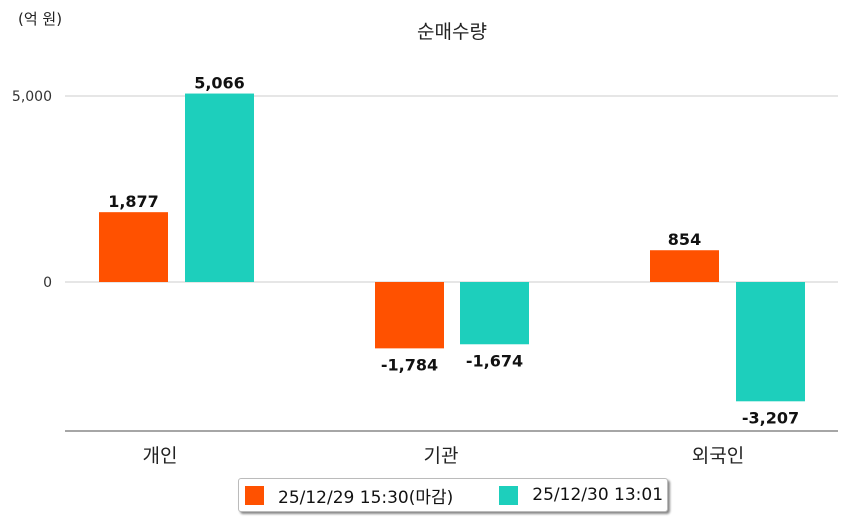 The image size is (849, 520). What do you see at coordinates (441, 456) in the screenshot?
I see `x-tick-label: 기관` at bounding box center [441, 456].